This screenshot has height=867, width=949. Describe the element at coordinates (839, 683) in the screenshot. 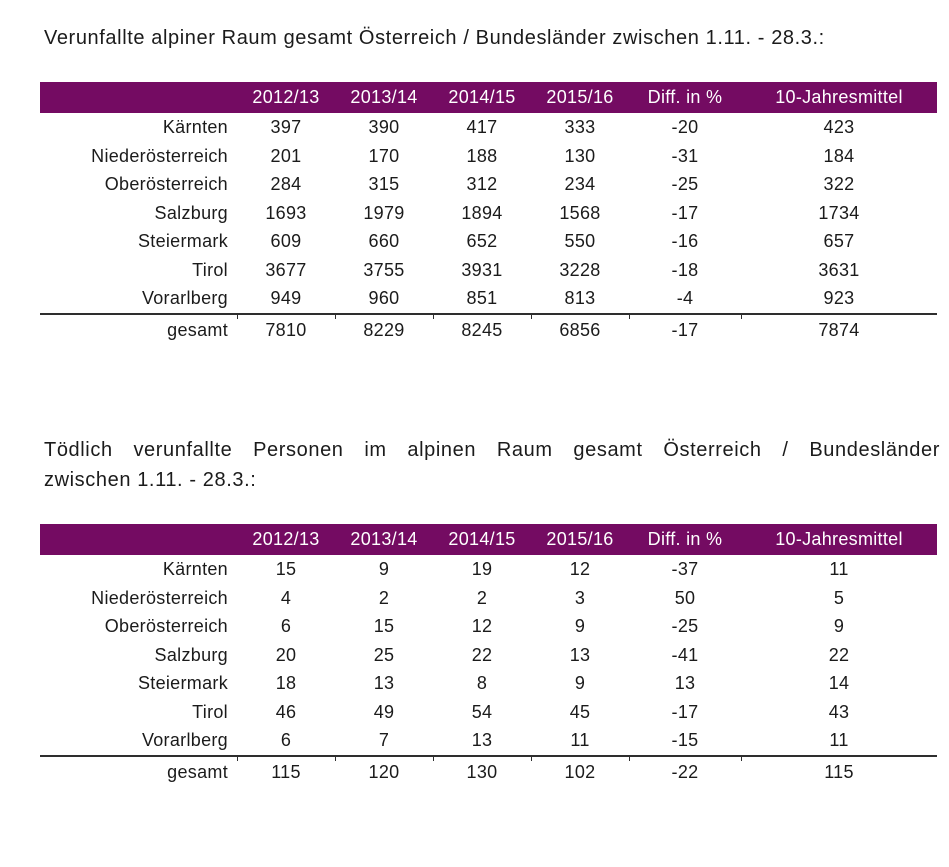

I see `cell-value: 14` at that location.